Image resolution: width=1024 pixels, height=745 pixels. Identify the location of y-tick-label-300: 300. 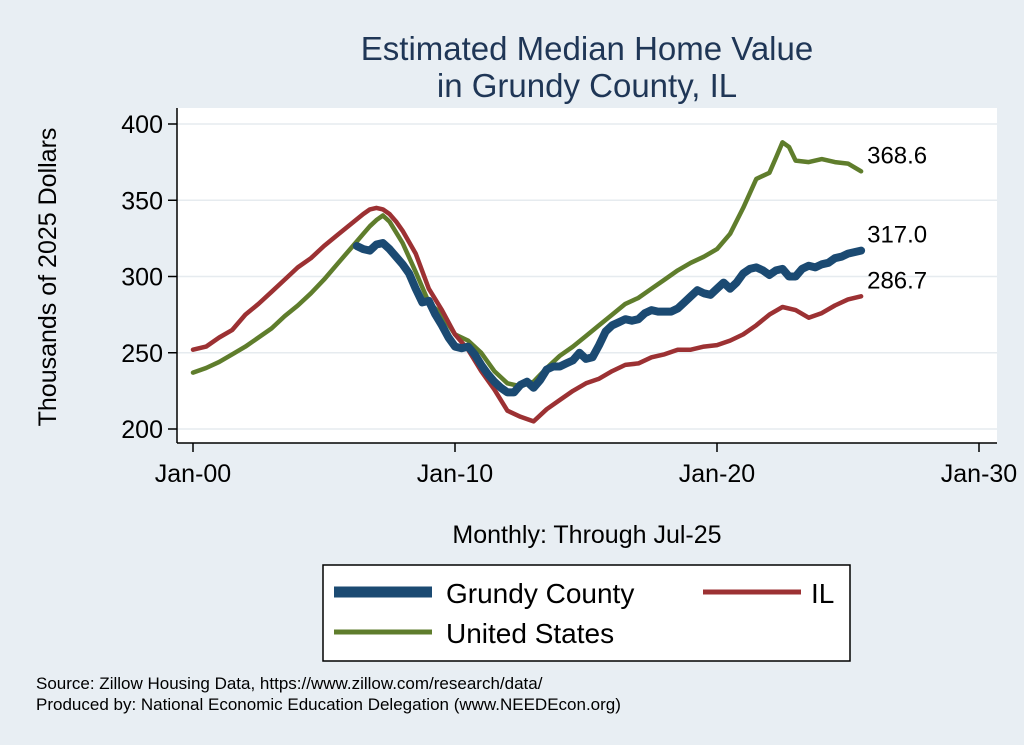
(142, 278).